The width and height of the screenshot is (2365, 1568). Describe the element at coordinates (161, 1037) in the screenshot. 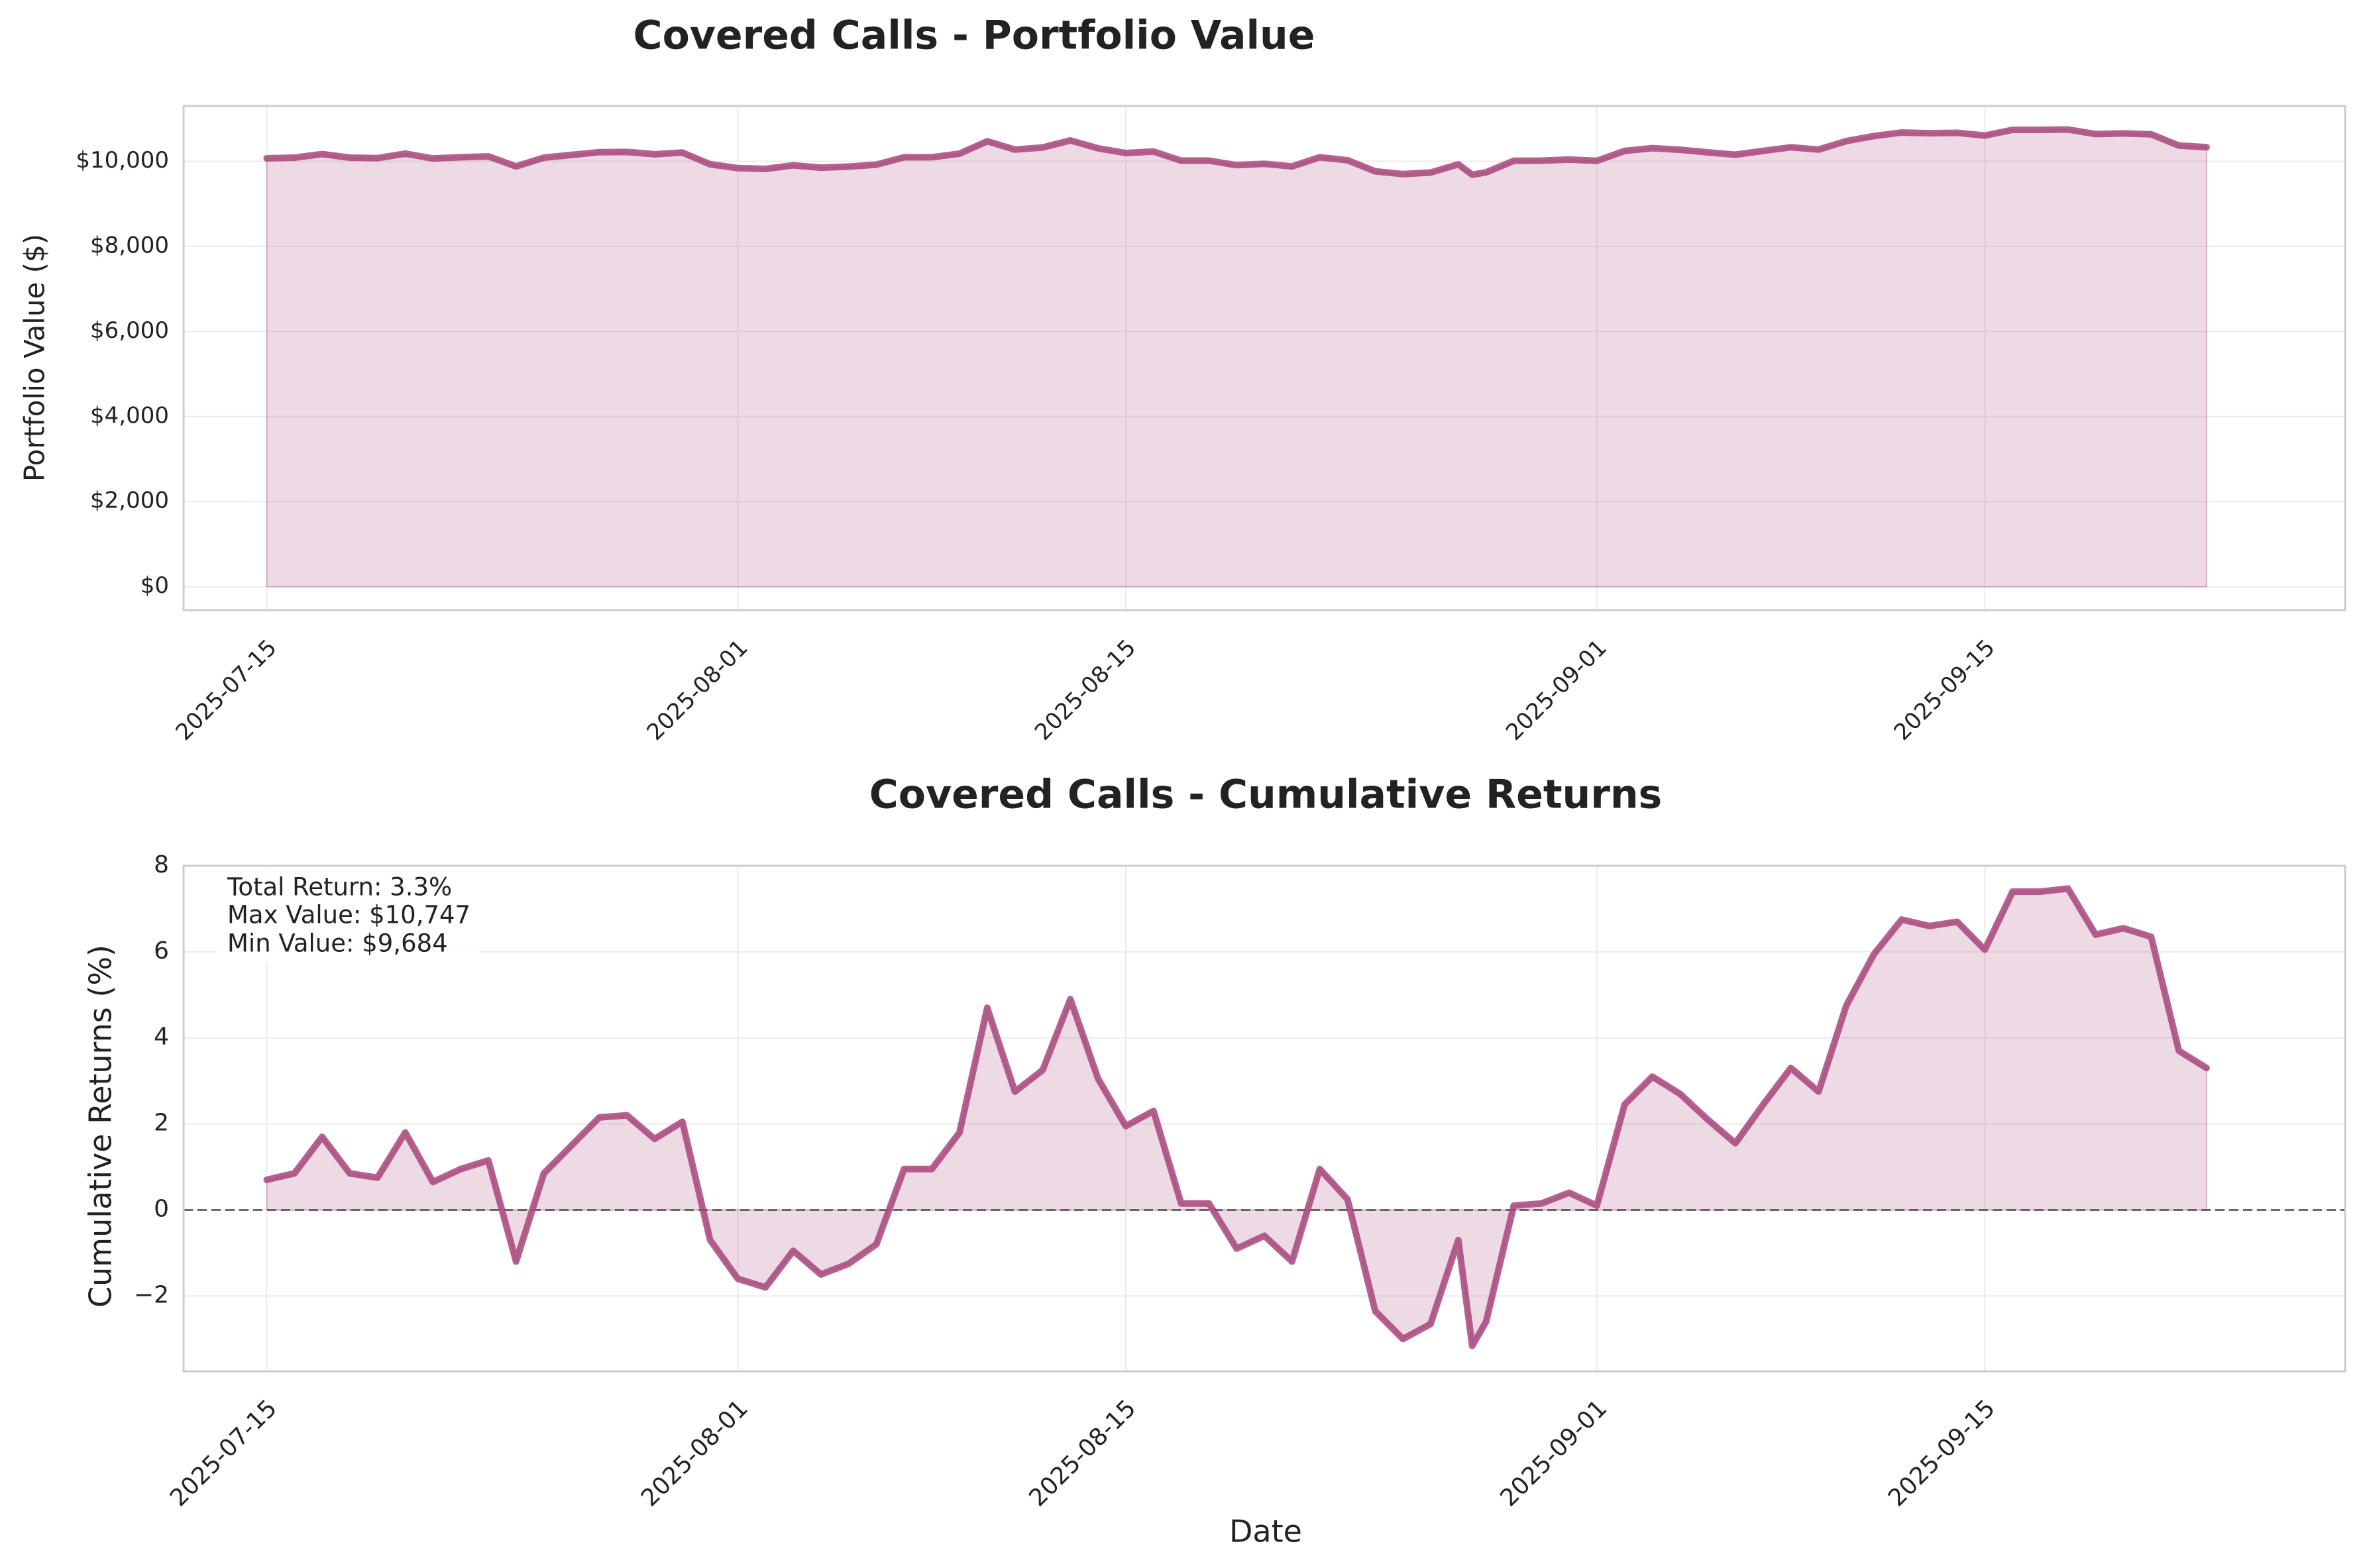

I see `y-tick-label: 4` at that location.